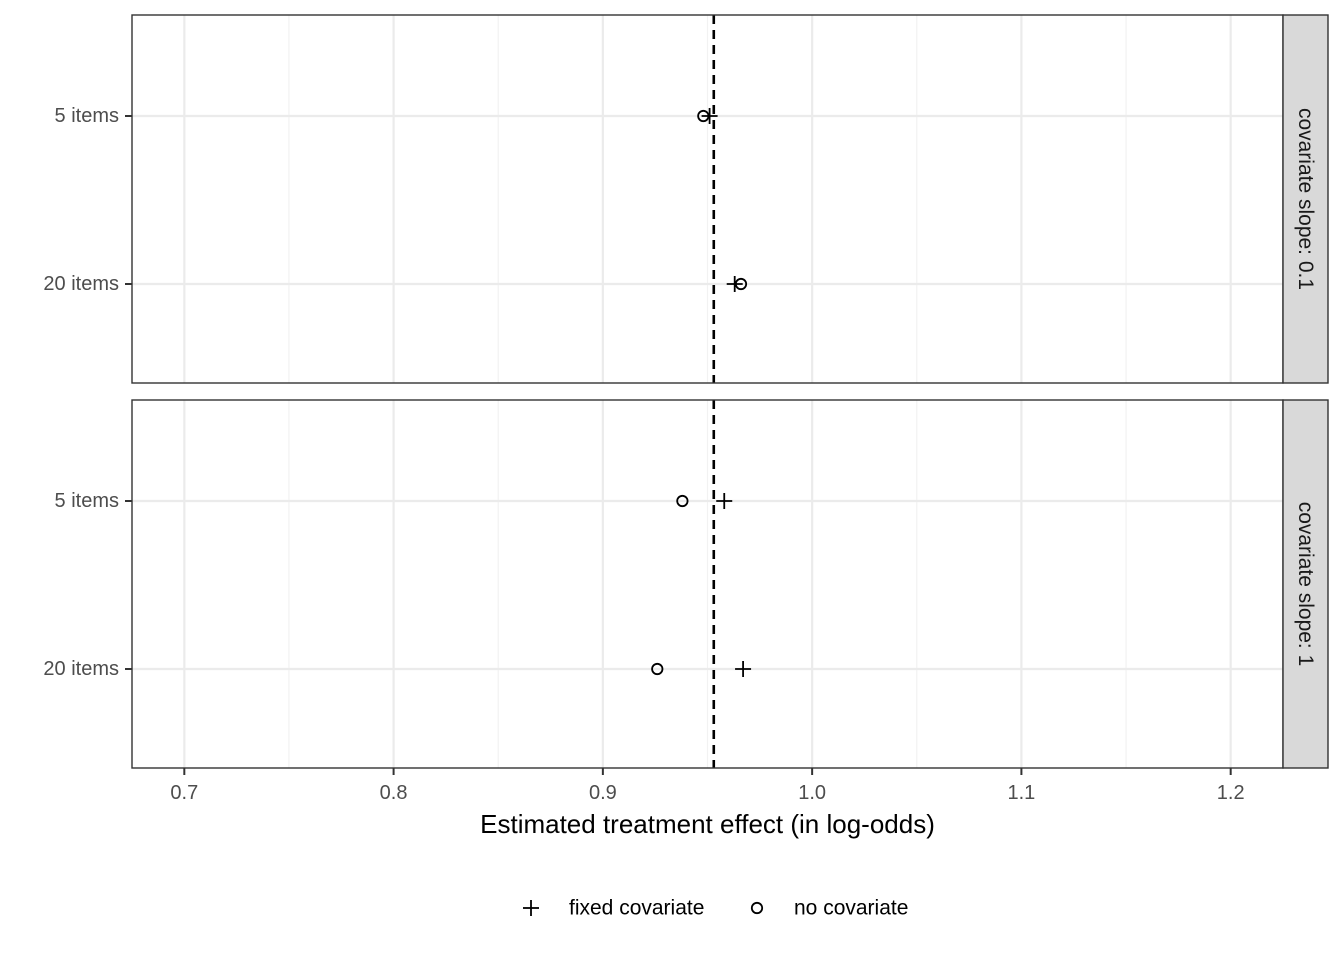  What do you see at coordinates (531, 908) in the screenshot?
I see `legend-key-fixed-covariate` at bounding box center [531, 908].